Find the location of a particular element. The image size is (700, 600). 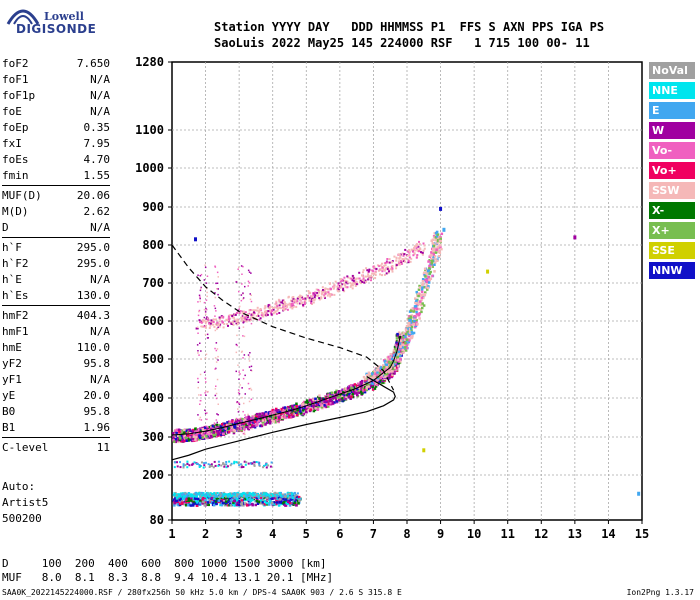

param-label: foEp is located at coordinates (15, 127).